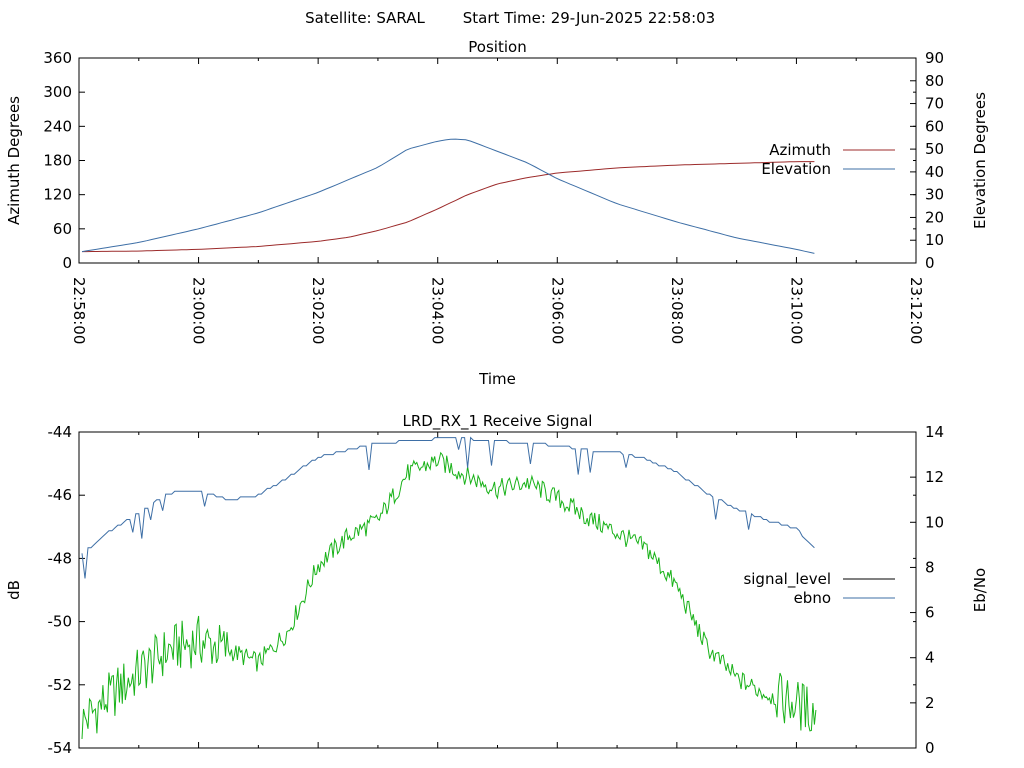 This screenshot has height=768, width=1024. Describe the element at coordinates (497, 379) in the screenshot. I see `x-axis-label: Time` at that location.